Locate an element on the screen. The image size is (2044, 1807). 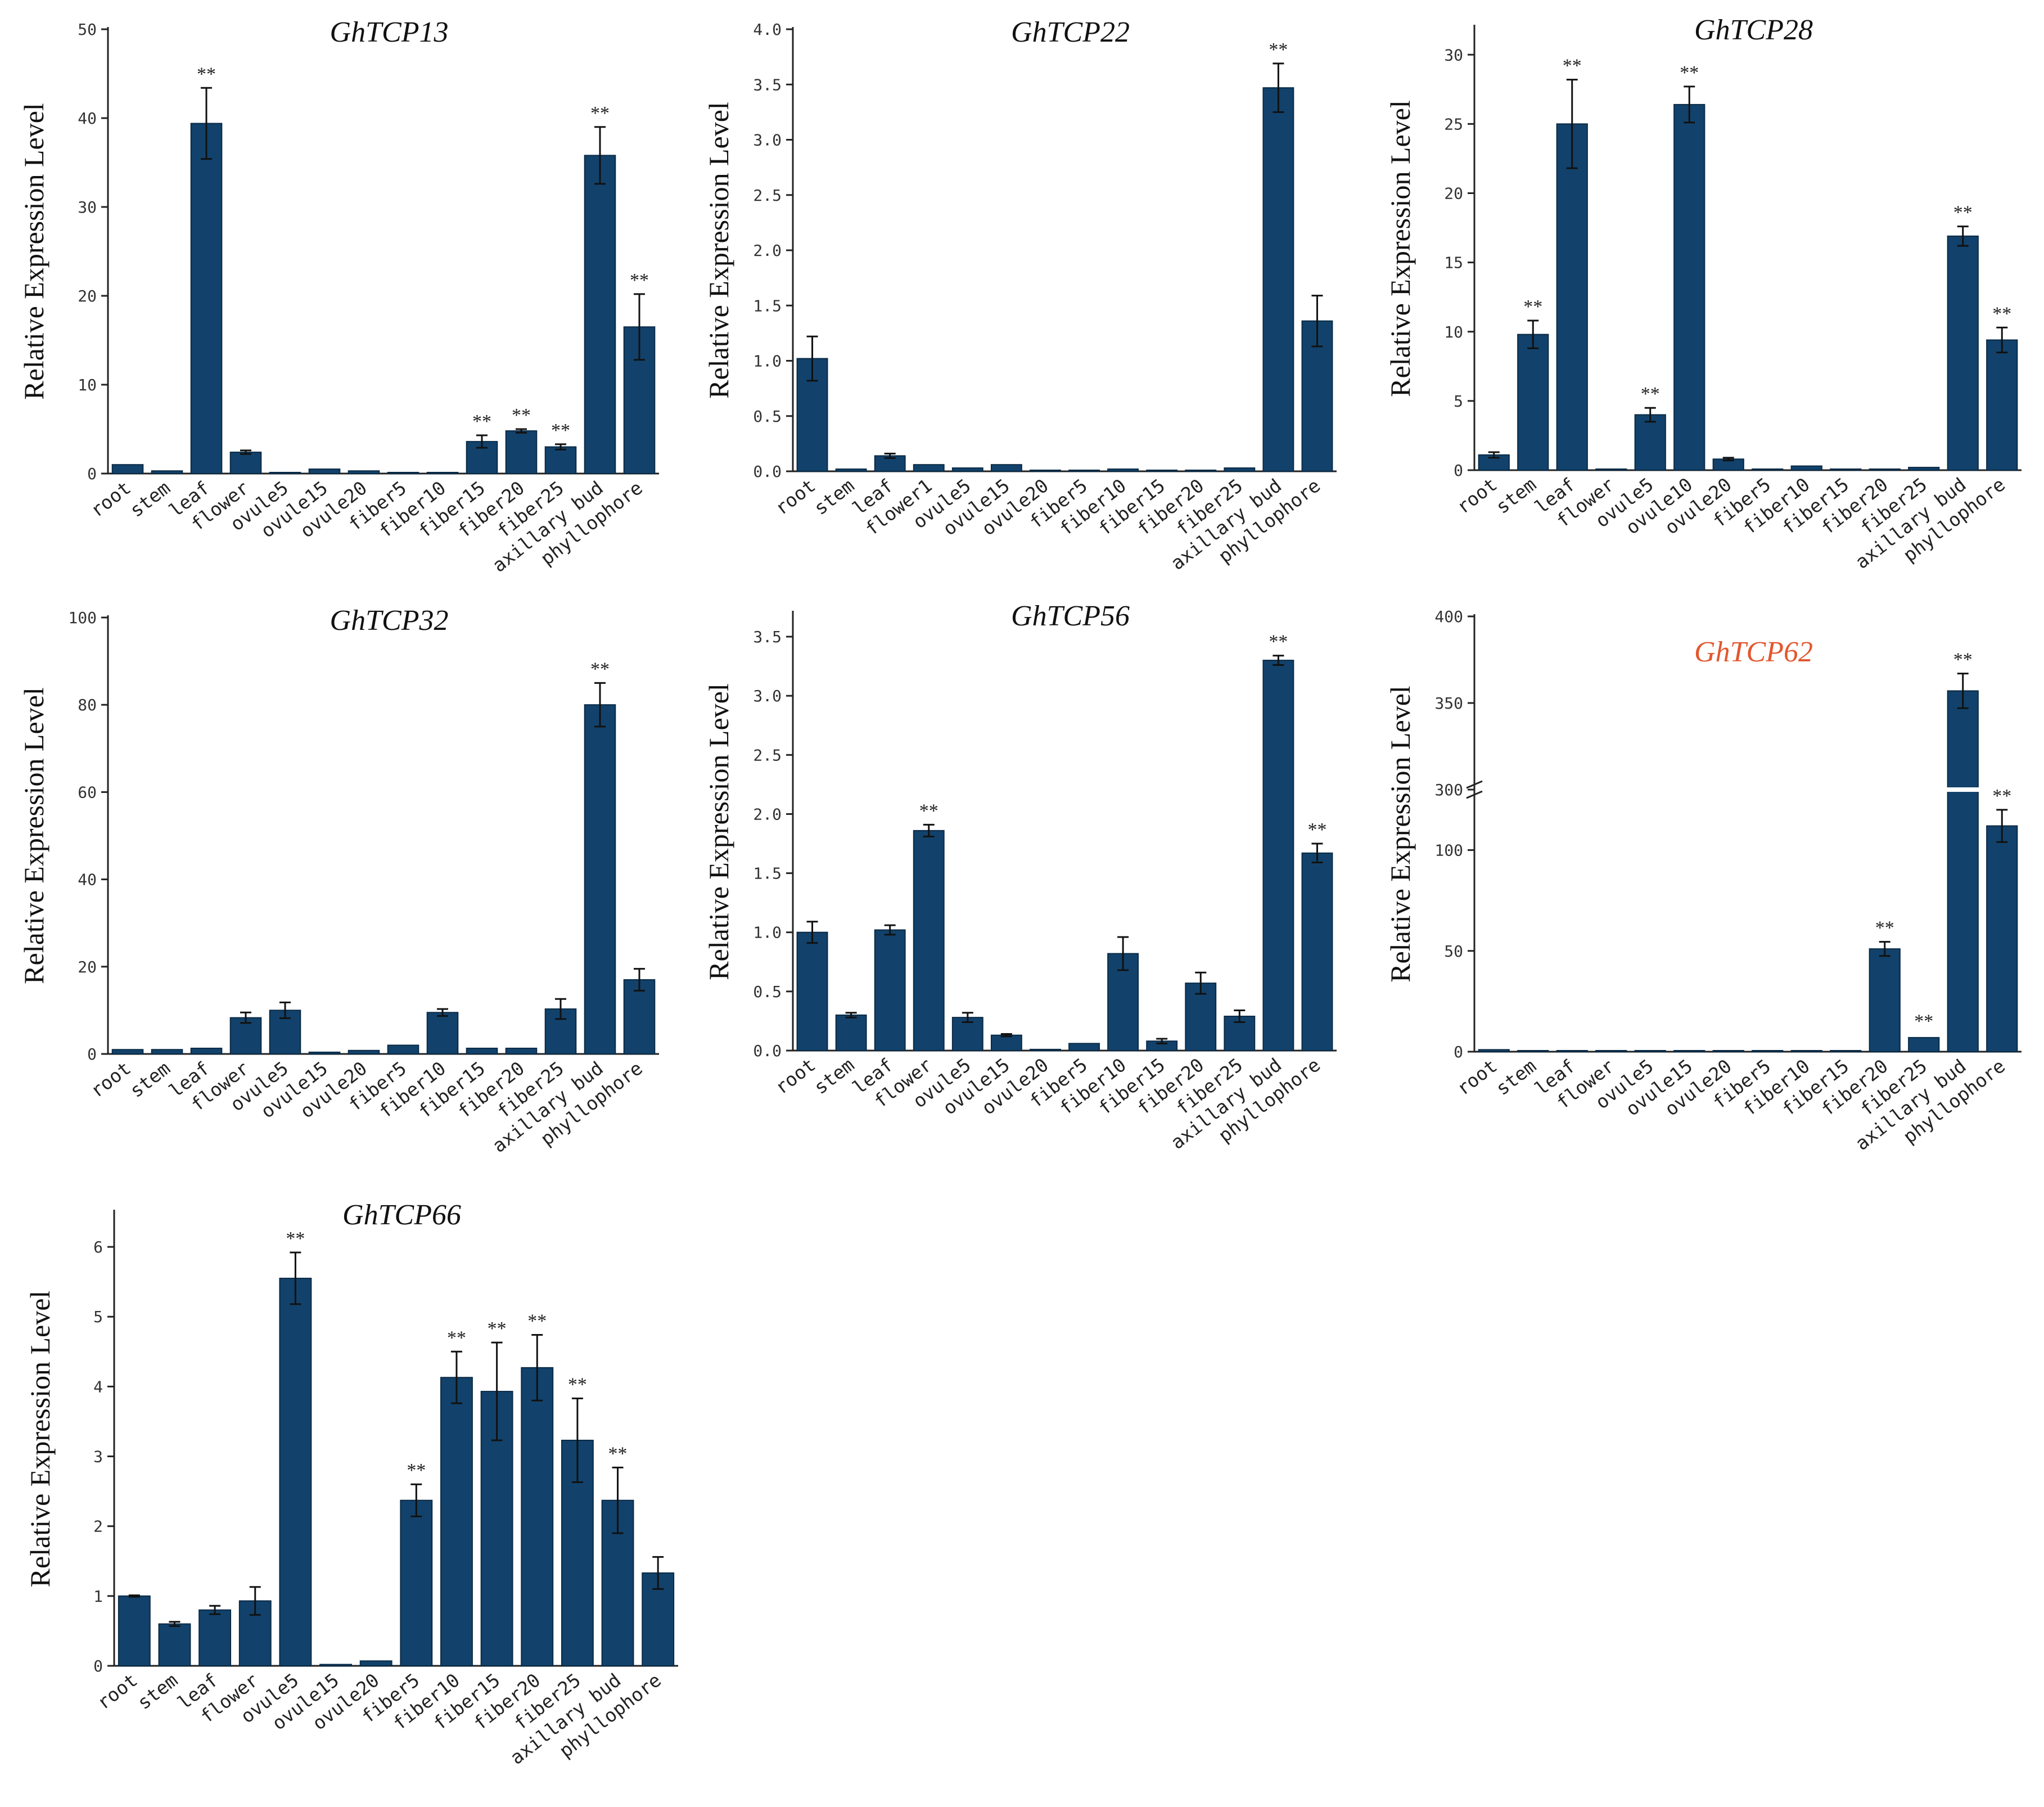
chart-title: GhTCP66 is located at coordinates (402, 1215).